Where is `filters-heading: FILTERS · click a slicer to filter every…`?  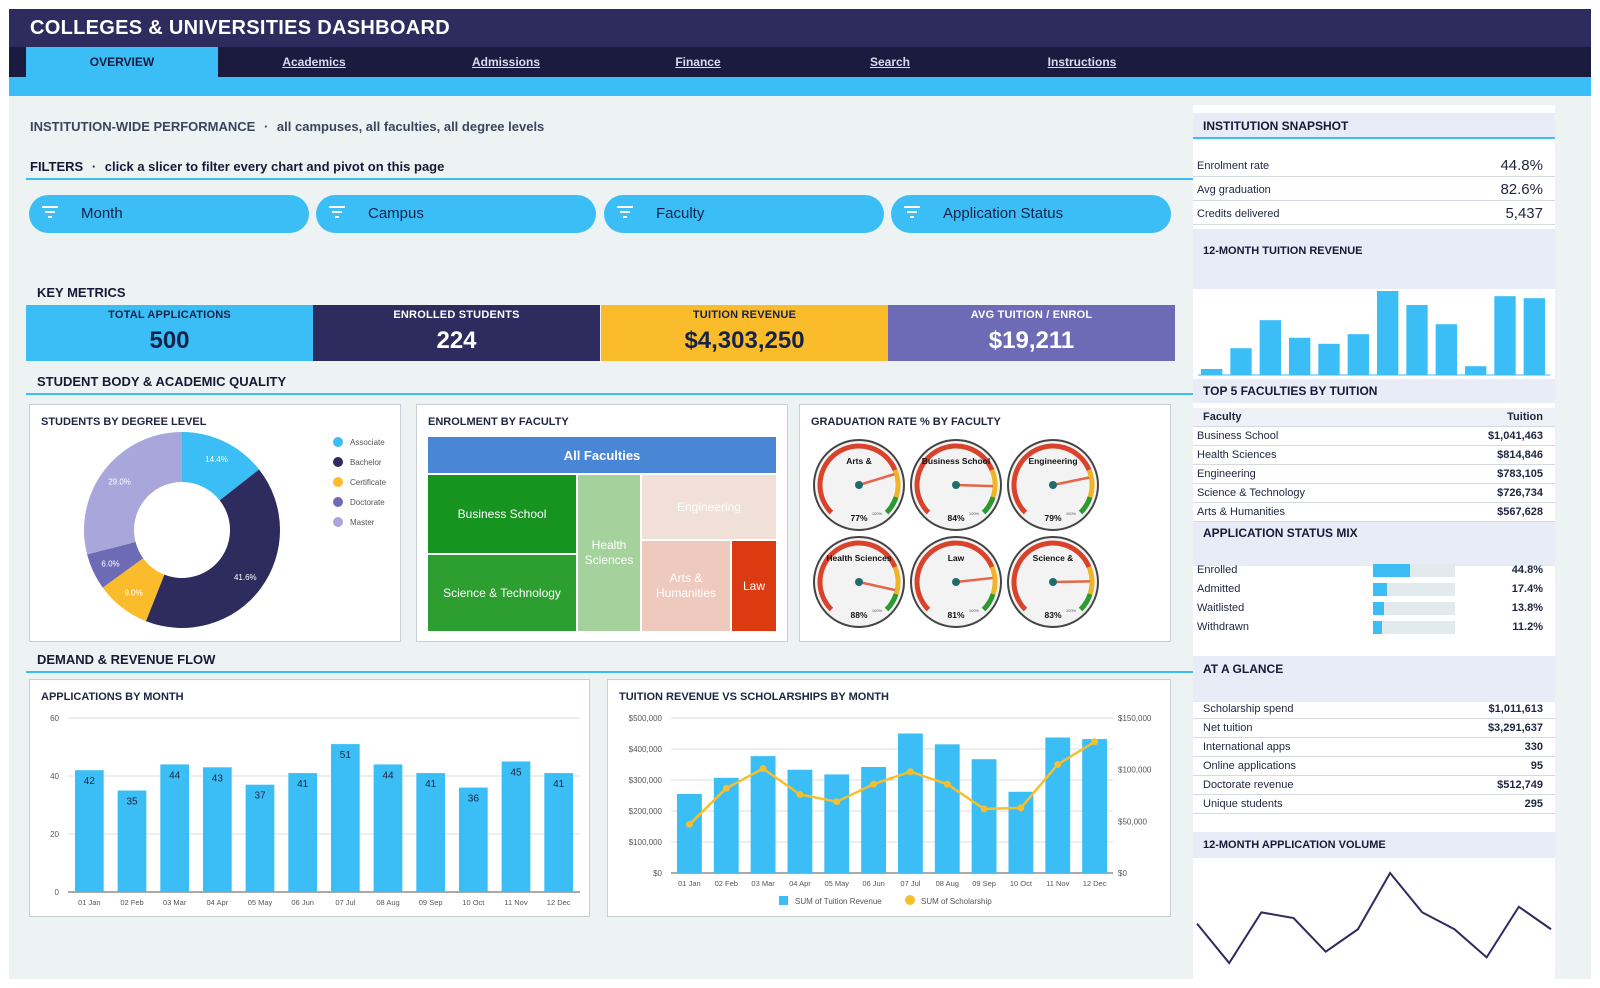 filters-heading: FILTERS · click a slicer to filter every… is located at coordinates (617, 169).